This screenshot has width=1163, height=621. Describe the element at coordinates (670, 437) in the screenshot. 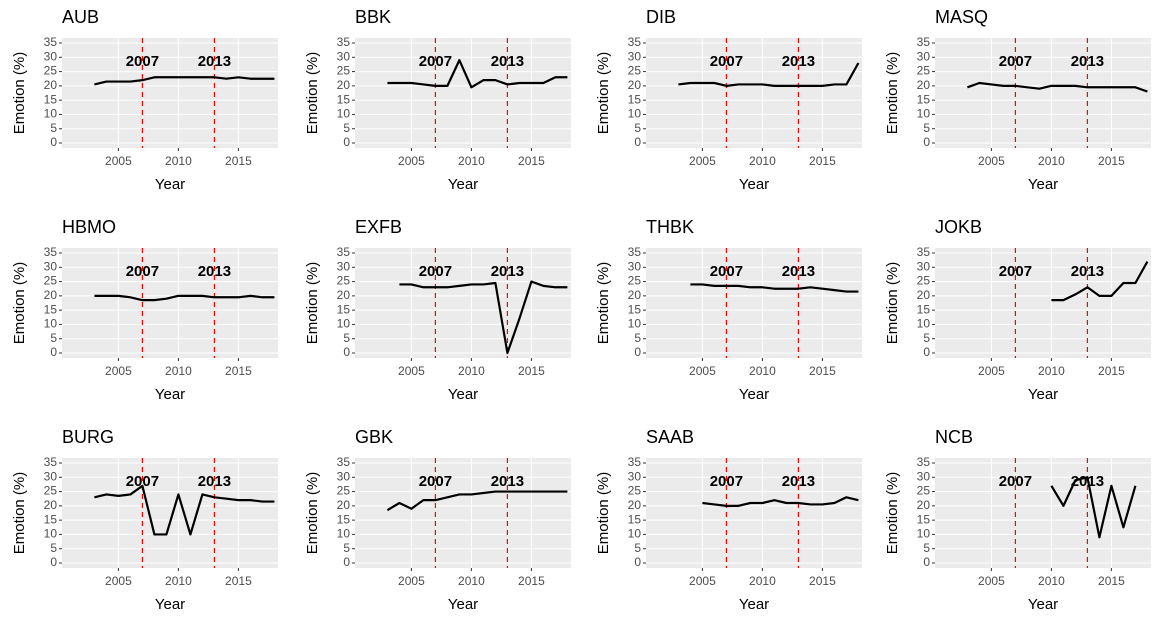

I see `panel-title: SAAB` at that location.